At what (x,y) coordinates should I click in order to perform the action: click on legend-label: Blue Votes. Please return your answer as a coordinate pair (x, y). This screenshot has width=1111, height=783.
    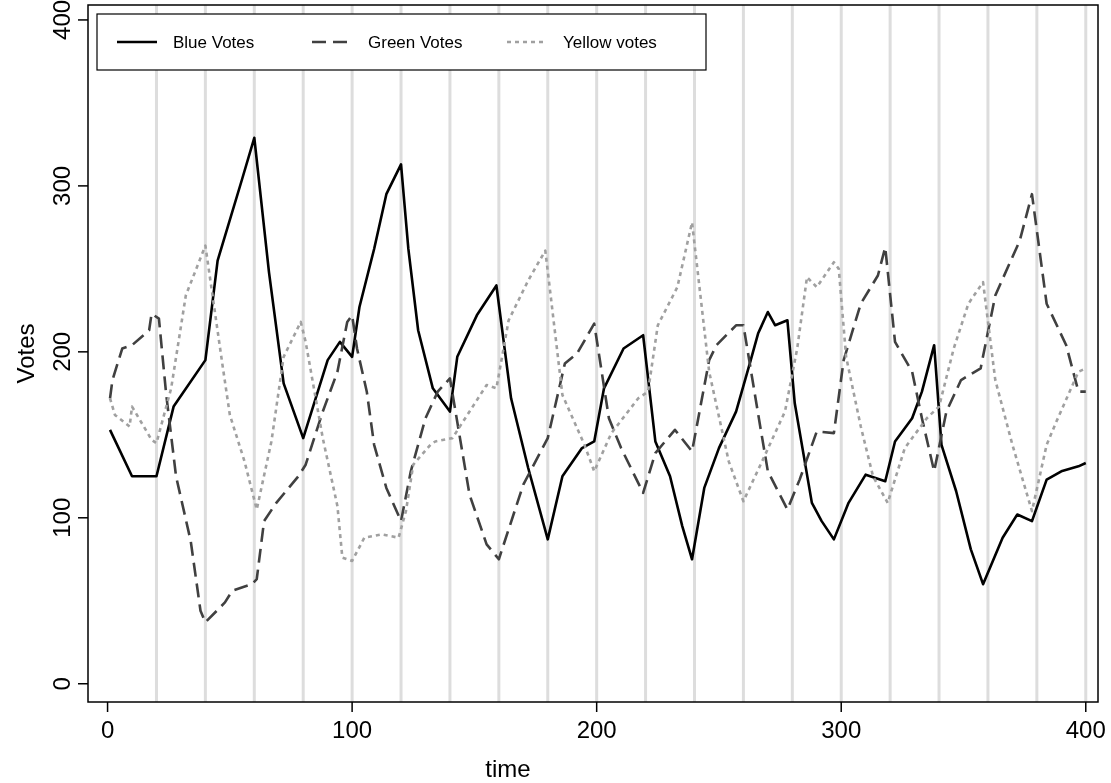
    Looking at the image, I should click on (214, 42).